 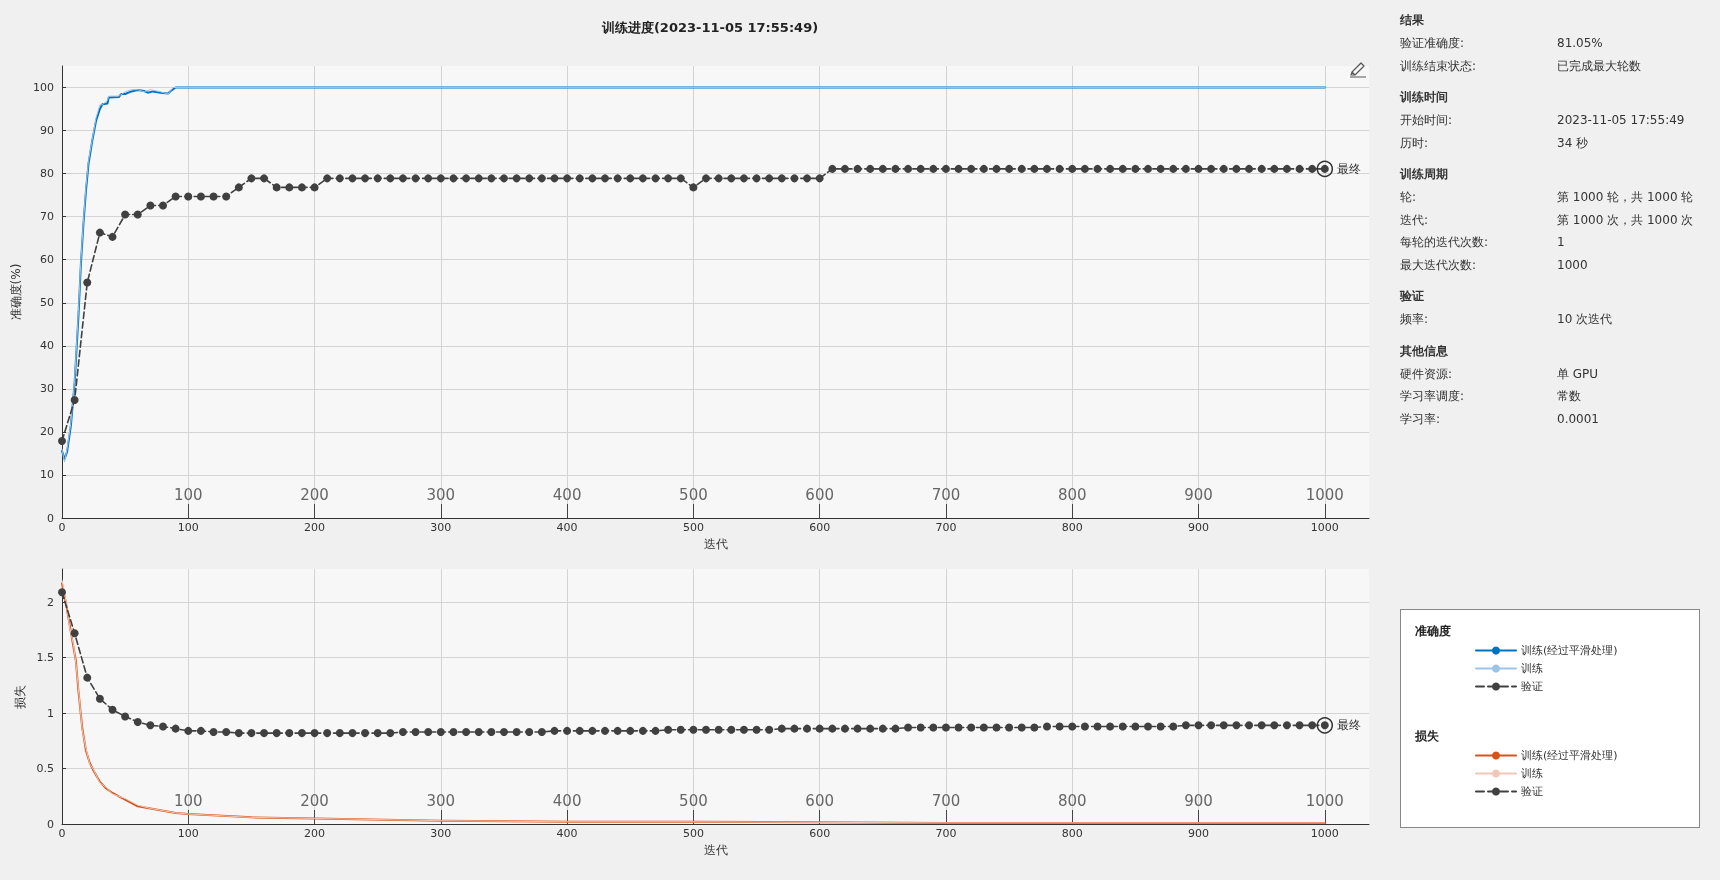 What do you see at coordinates (1445, 242) in the screenshot?
I see `text: 每轮的迭代次数:` at bounding box center [1445, 242].